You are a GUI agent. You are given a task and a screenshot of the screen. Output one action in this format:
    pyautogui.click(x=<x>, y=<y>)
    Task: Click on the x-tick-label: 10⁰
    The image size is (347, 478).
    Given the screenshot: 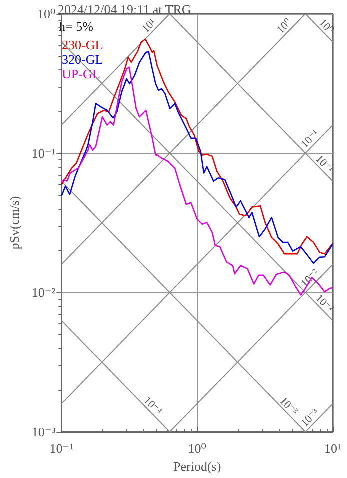 What is the action you would take?
    pyautogui.click(x=197, y=448)
    